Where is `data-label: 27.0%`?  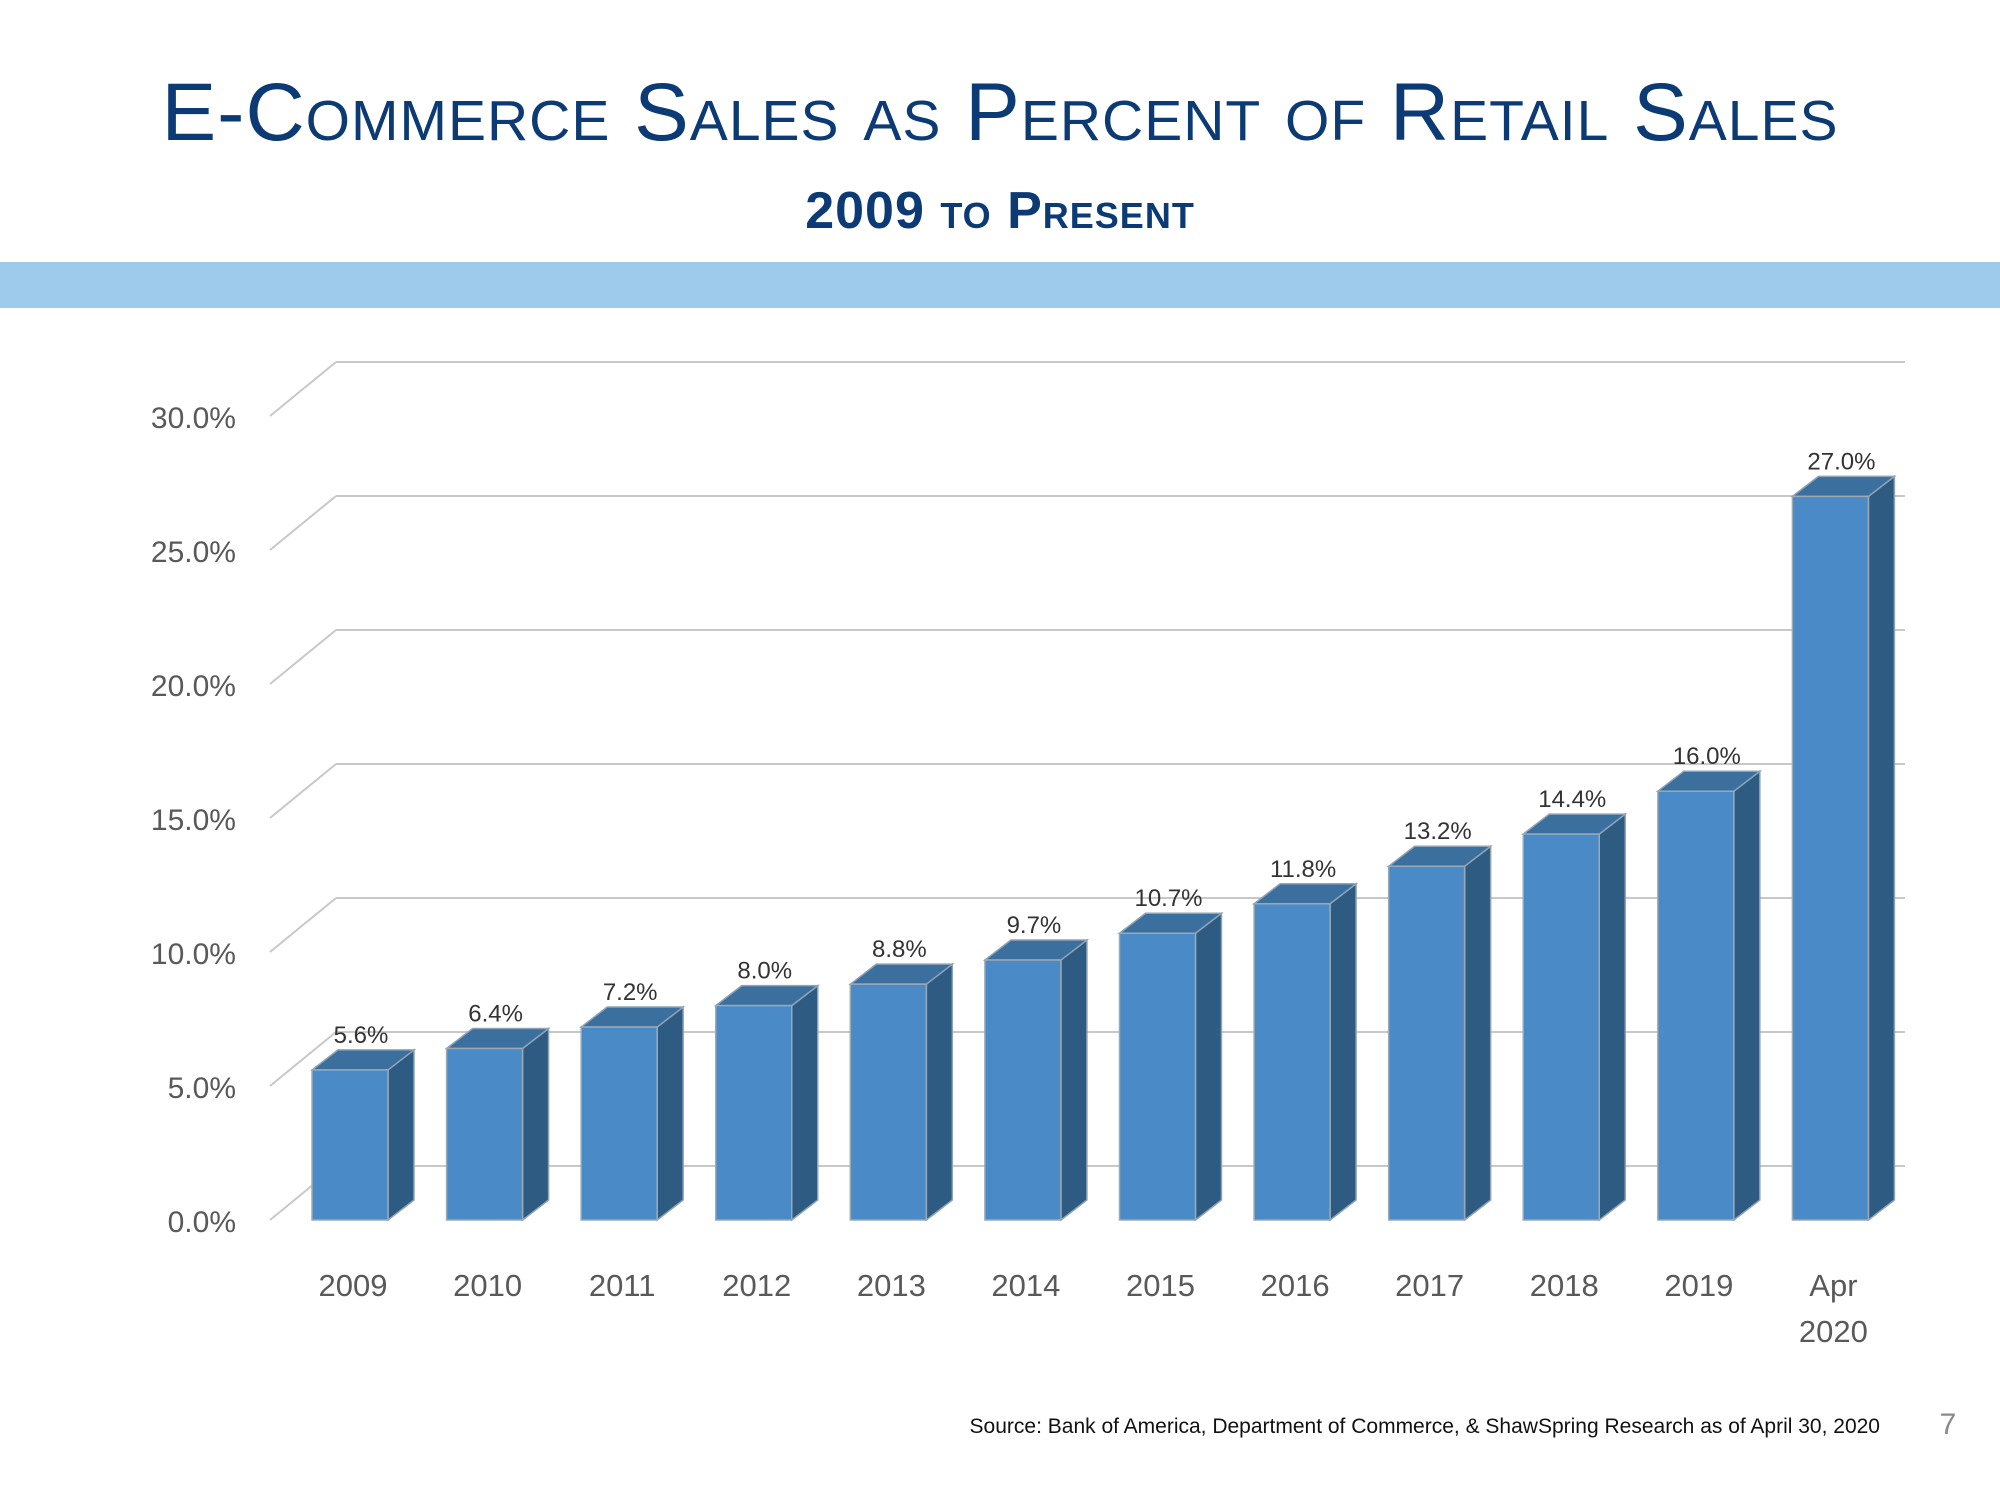 data-label: 27.0% is located at coordinates (1841, 461).